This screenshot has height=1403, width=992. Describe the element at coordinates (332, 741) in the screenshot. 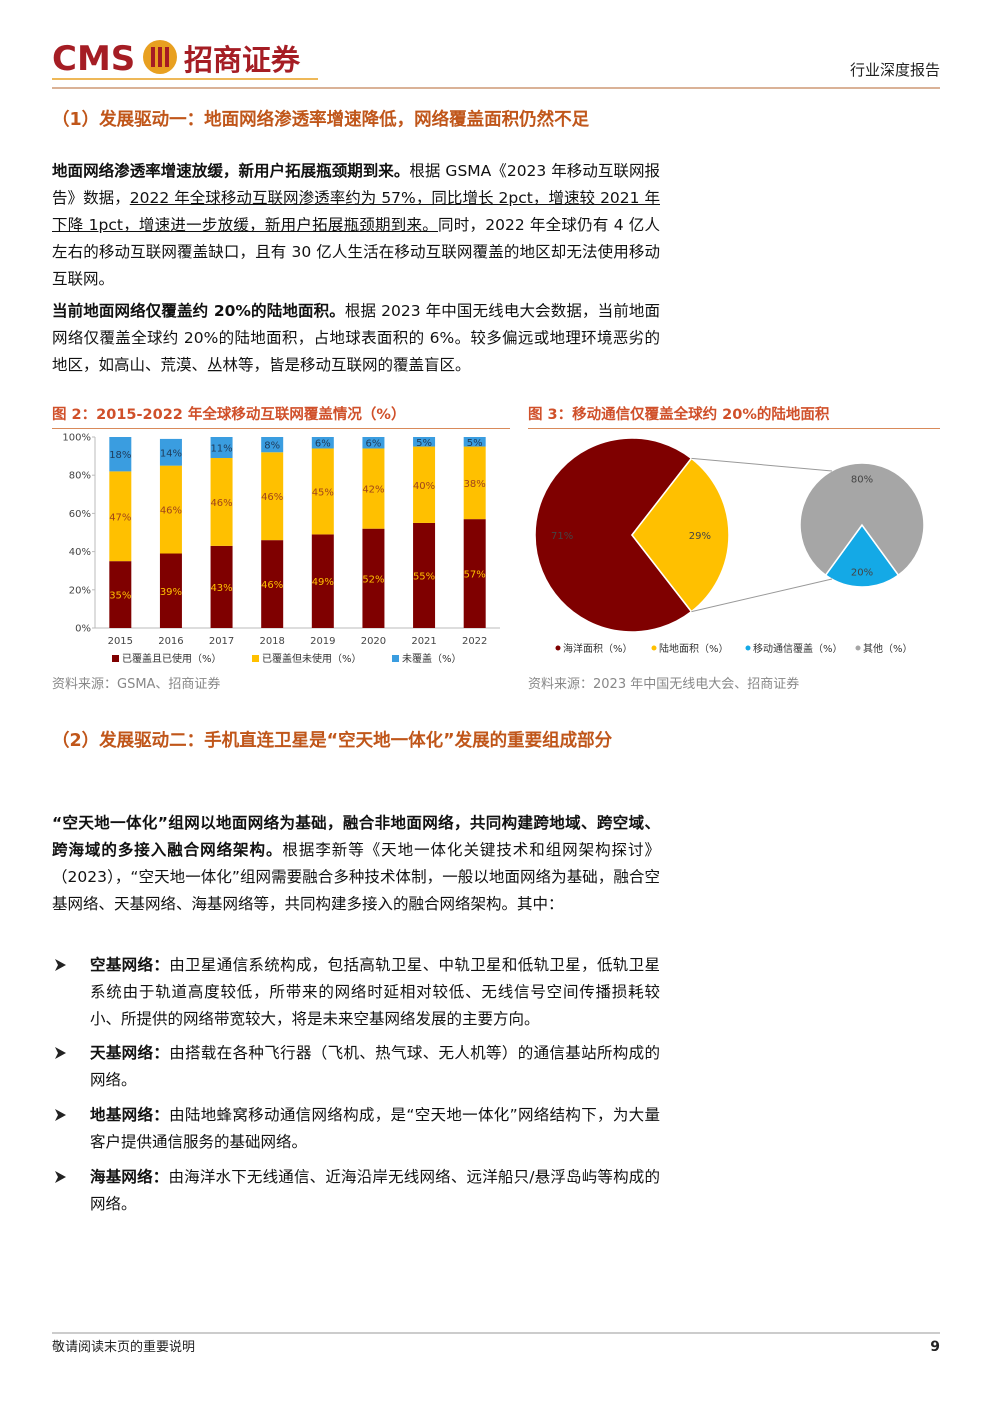

I see `section-heading: （2）发展驱动二：手机直连卫星是“空天地一体化”发展的重要组成部分` at that location.